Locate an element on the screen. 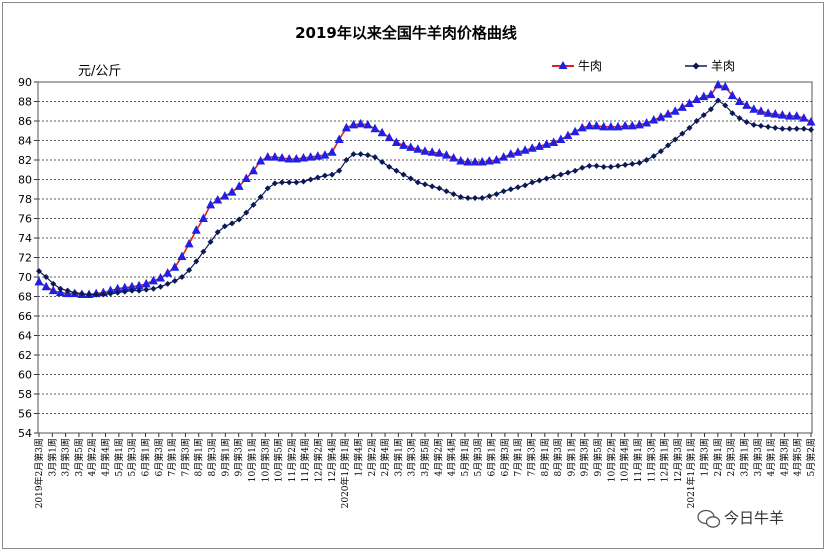  x-tick-label: 10月第5周 is located at coordinates (279, 460).